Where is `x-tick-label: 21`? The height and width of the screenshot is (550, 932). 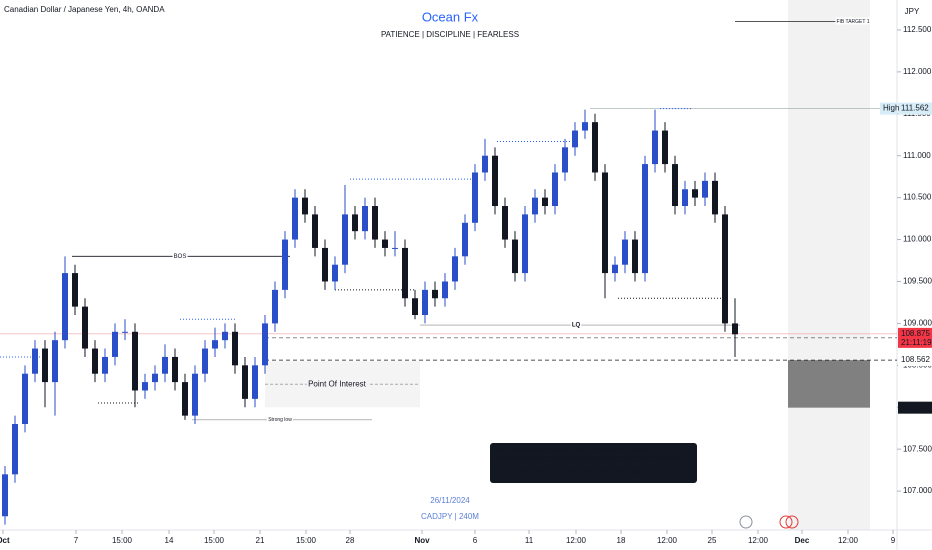 x-tick-label: 21 is located at coordinates (260, 540).